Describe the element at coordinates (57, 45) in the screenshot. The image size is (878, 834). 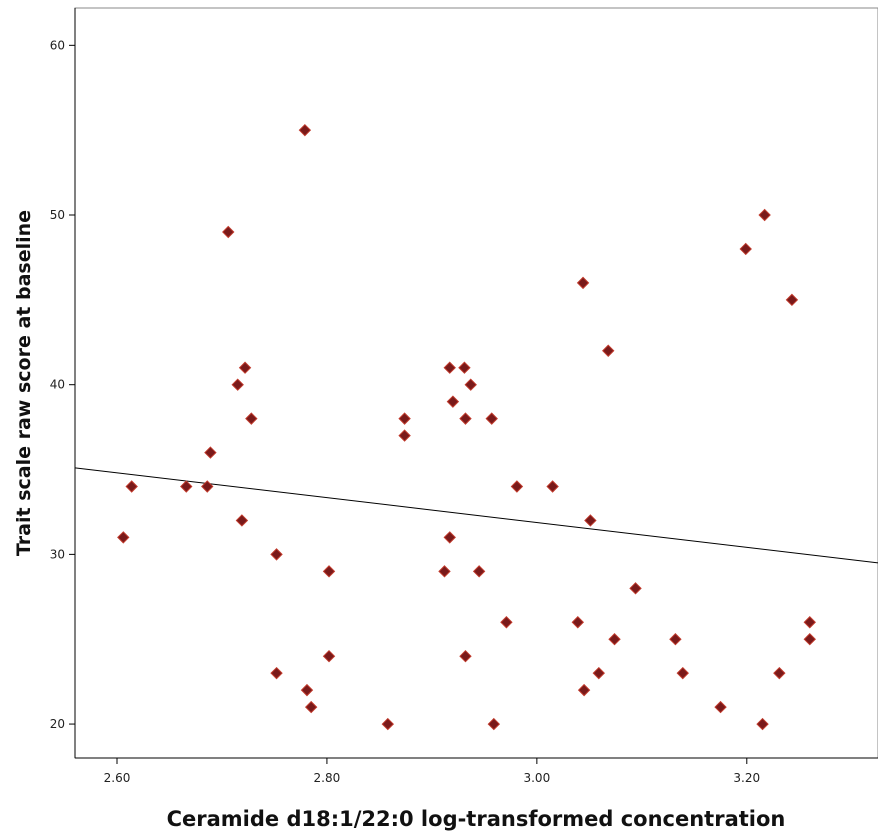
I see `y-tick-label: 60` at that location.